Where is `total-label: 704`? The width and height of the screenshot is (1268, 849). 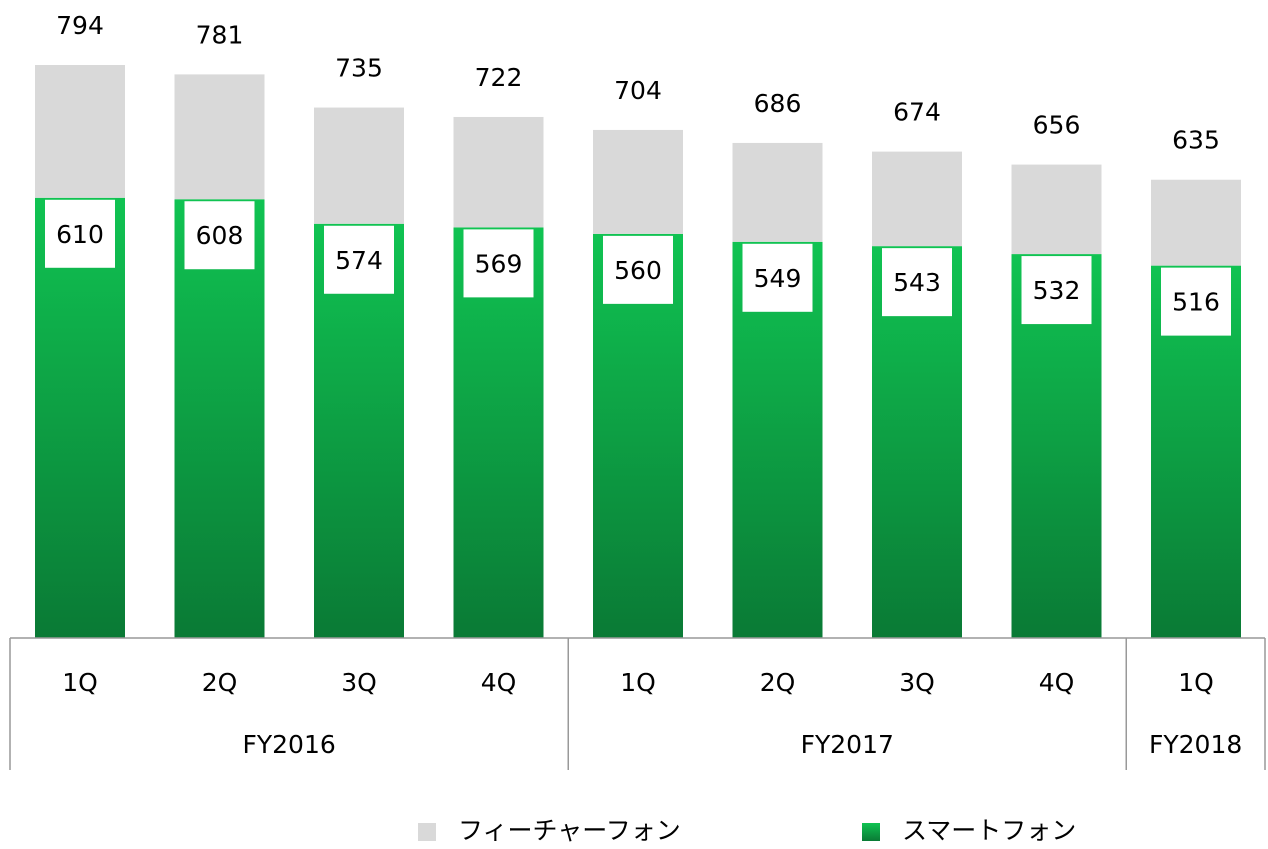
total-label: 704 is located at coordinates (638, 90).